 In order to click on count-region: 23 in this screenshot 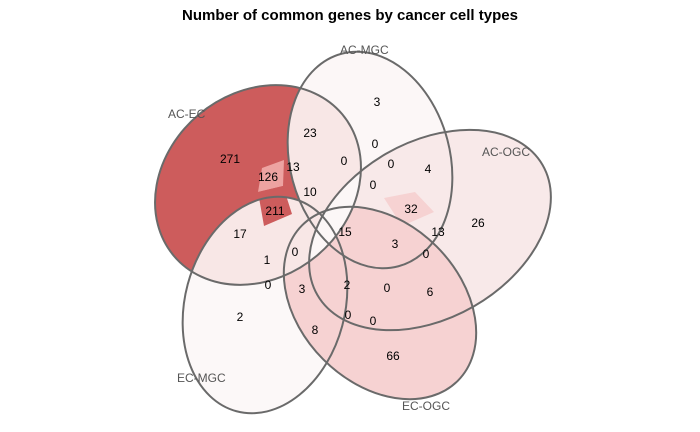, I will do `click(310, 133)`.